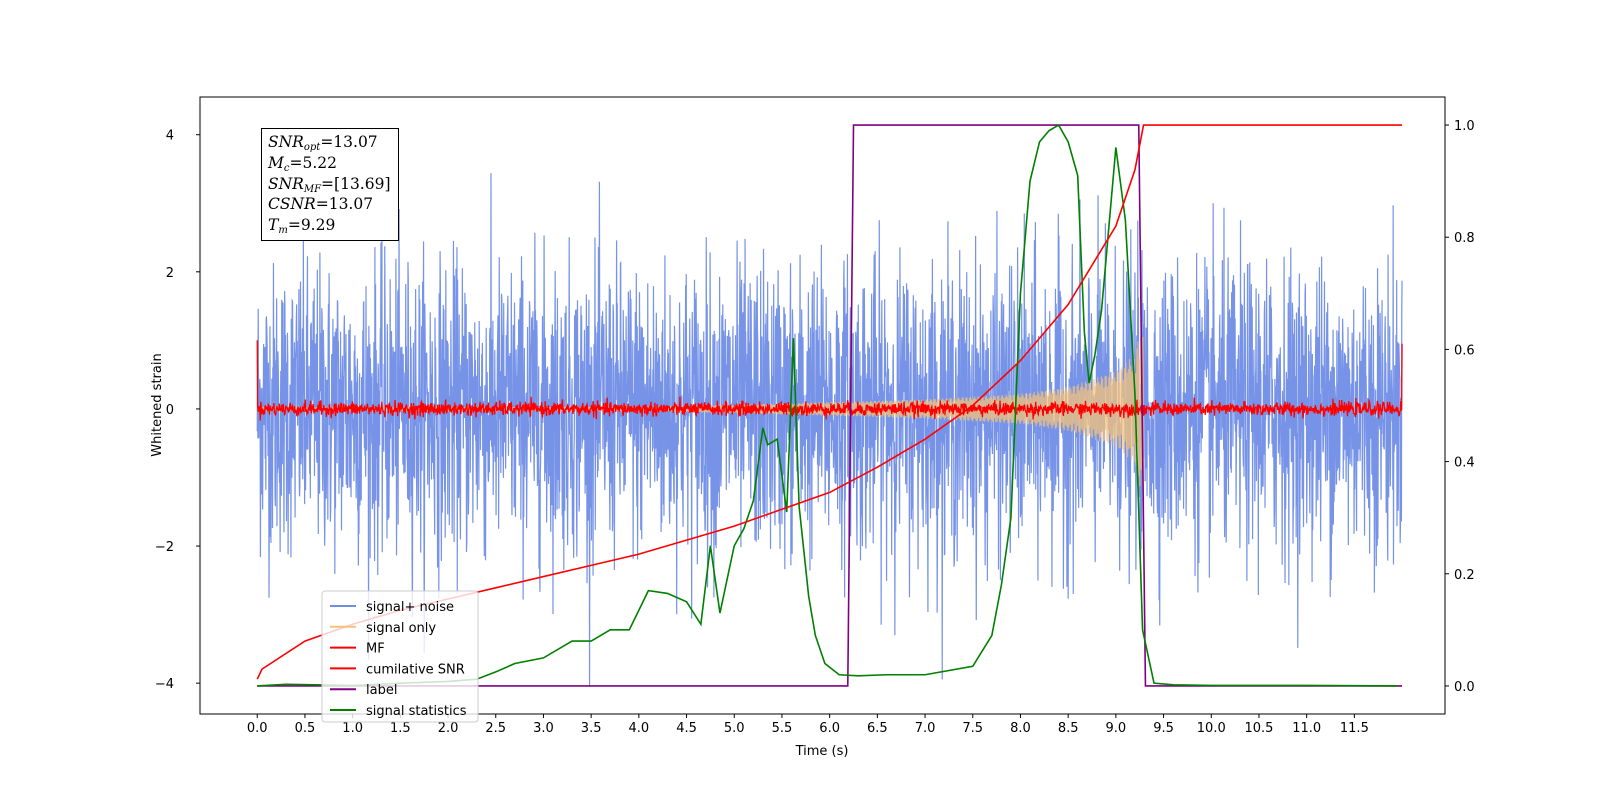 The height and width of the screenshot is (800, 1600). What do you see at coordinates (1464, 238) in the screenshot?
I see `y-right-tick-label: 0.8` at bounding box center [1464, 238].